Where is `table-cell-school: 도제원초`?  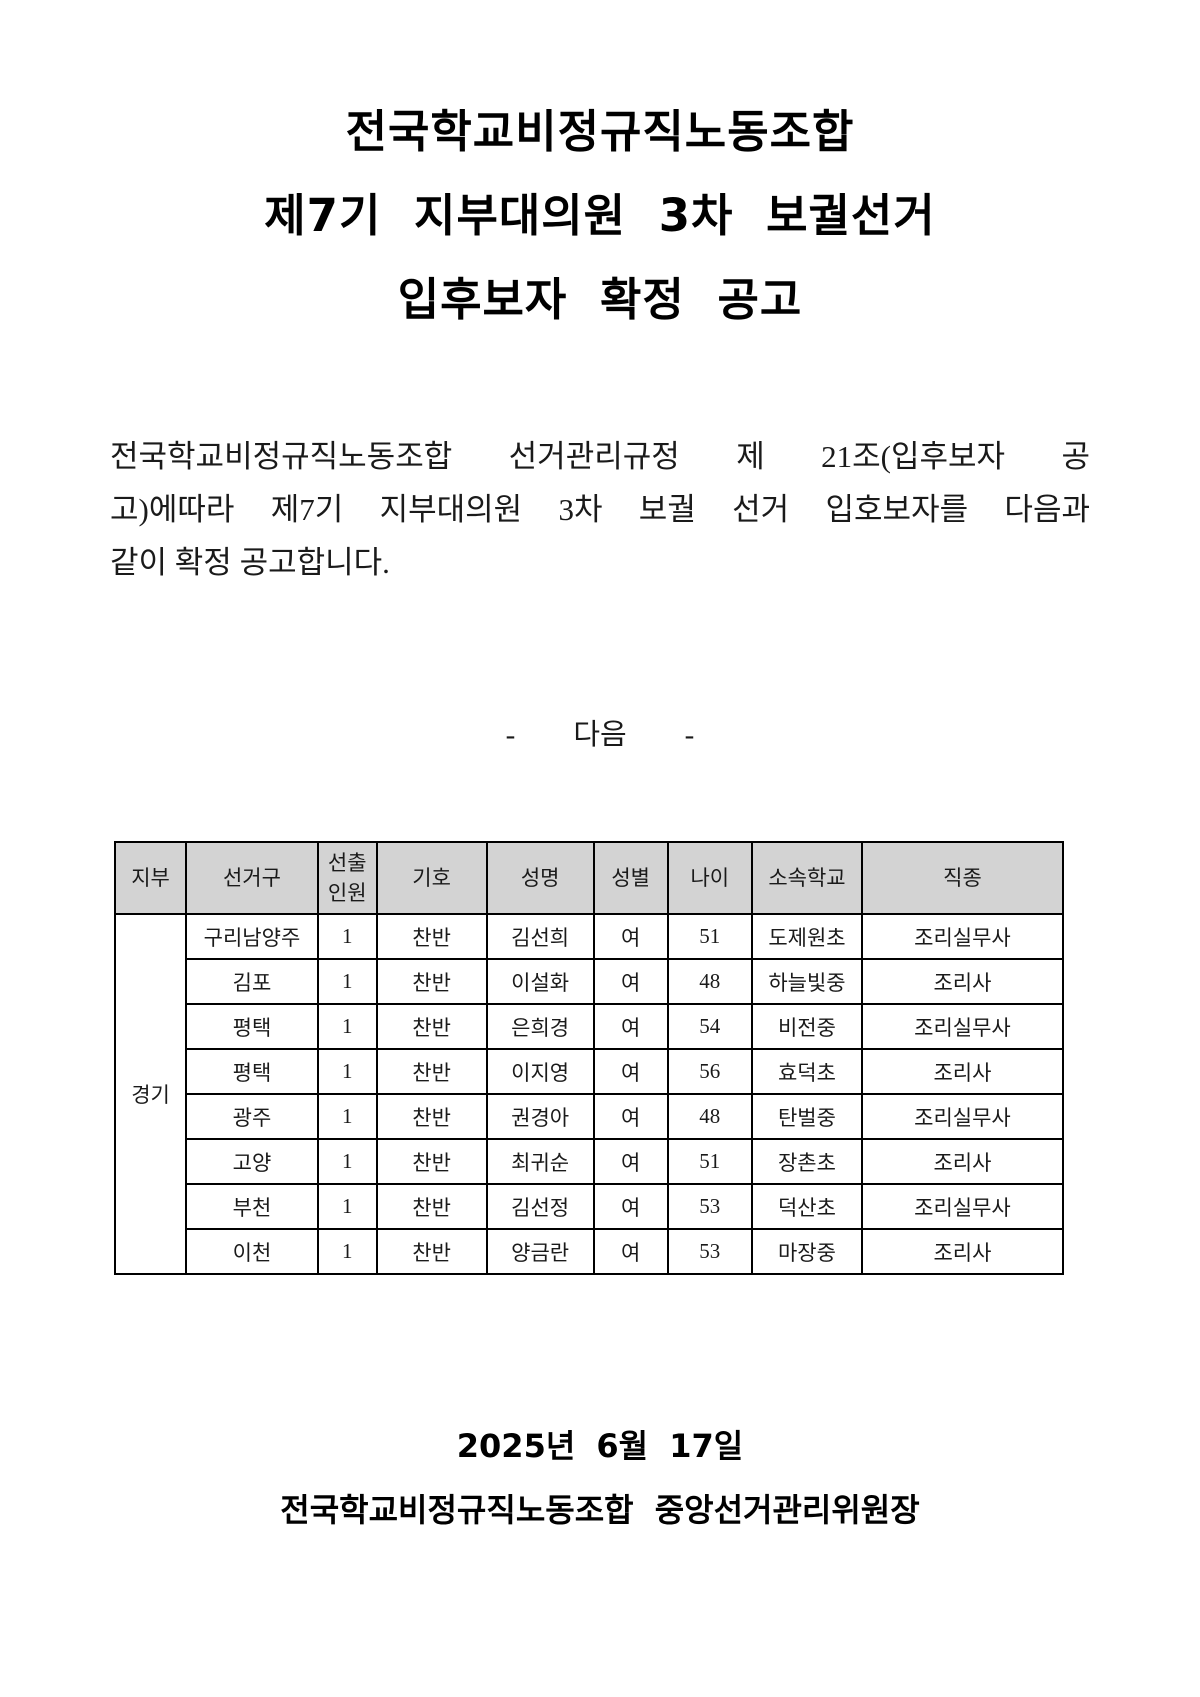 table-cell-school: 도제원초 is located at coordinates (806, 936).